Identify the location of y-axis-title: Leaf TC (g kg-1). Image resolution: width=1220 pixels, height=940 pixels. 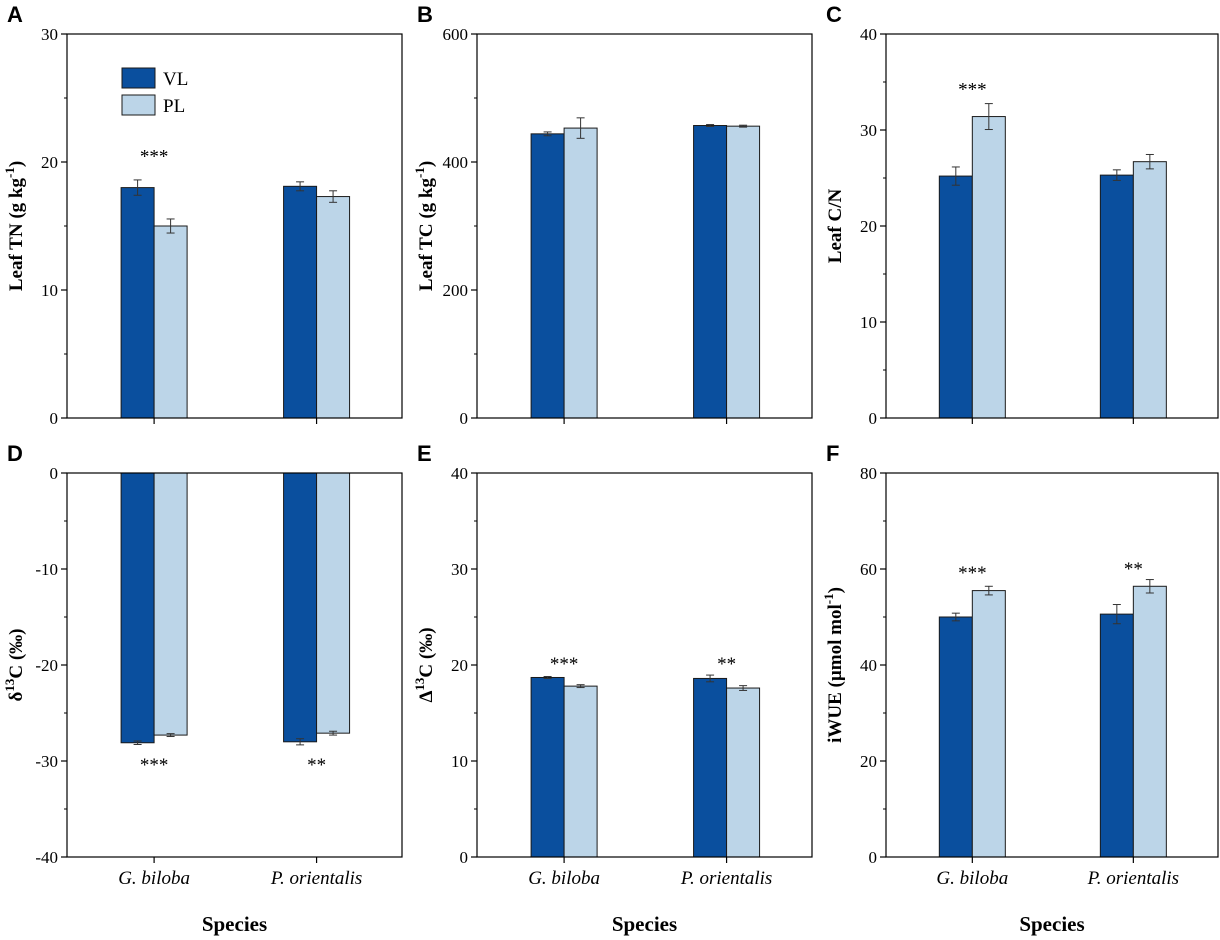
(424, 226).